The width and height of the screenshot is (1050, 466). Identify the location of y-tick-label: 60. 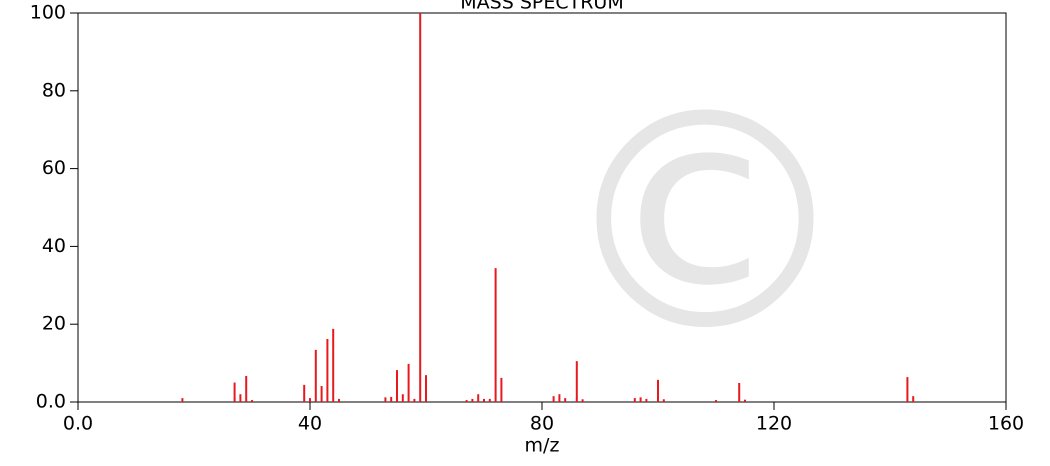
(54, 168).